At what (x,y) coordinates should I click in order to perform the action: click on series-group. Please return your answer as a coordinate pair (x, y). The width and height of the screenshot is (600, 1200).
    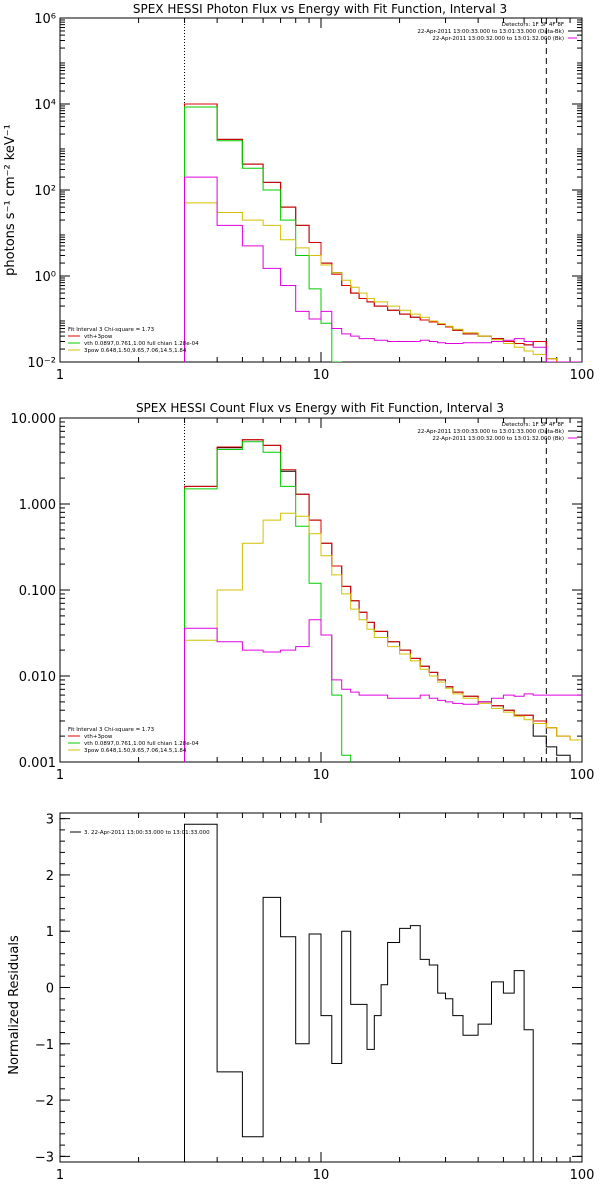
    Looking at the image, I should click on (383, 232).